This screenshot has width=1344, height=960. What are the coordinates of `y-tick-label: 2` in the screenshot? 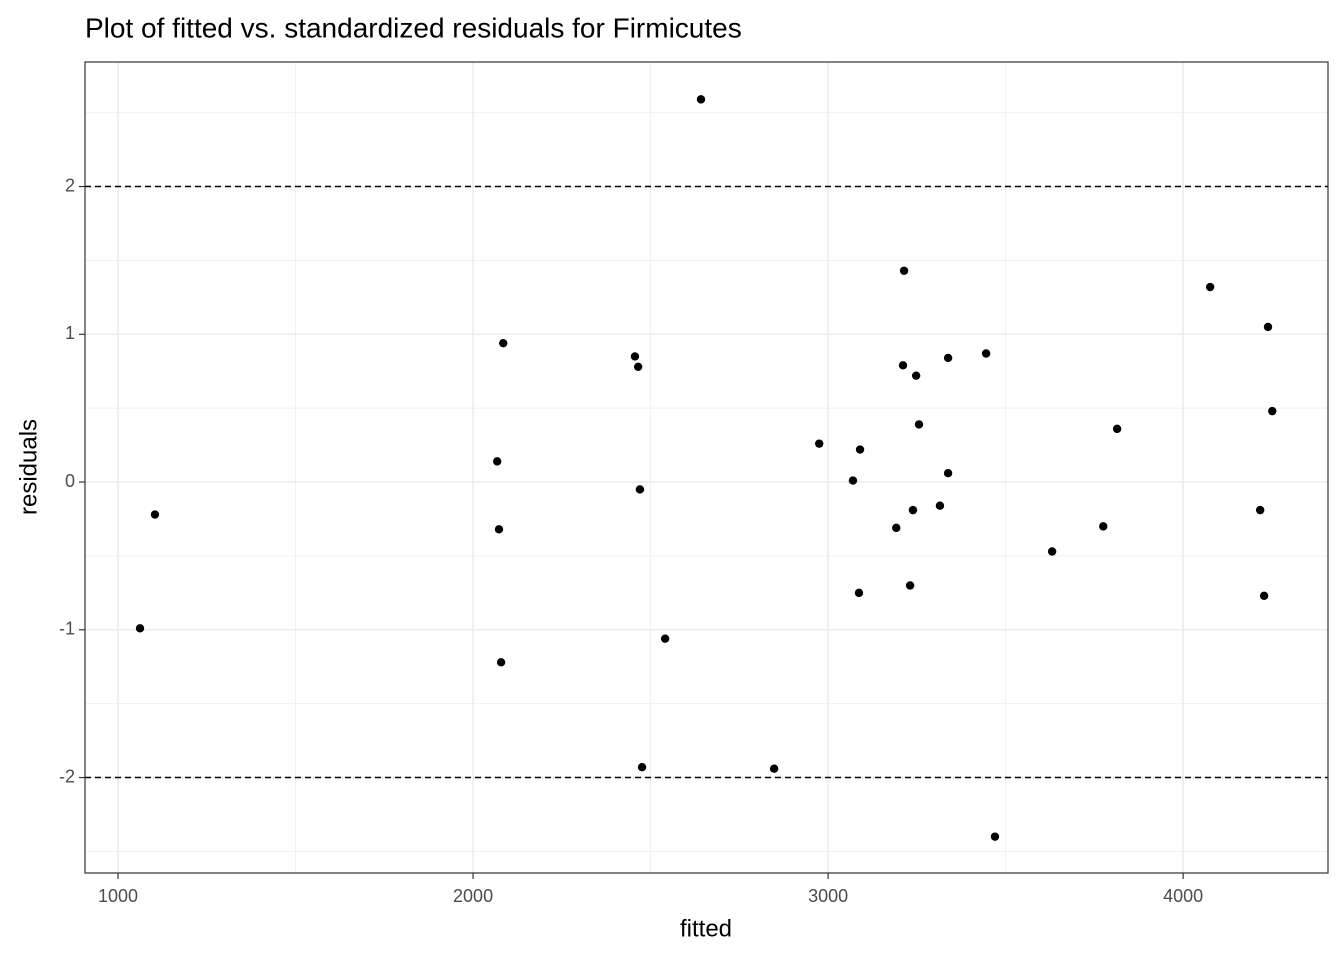 It's located at (70, 185).